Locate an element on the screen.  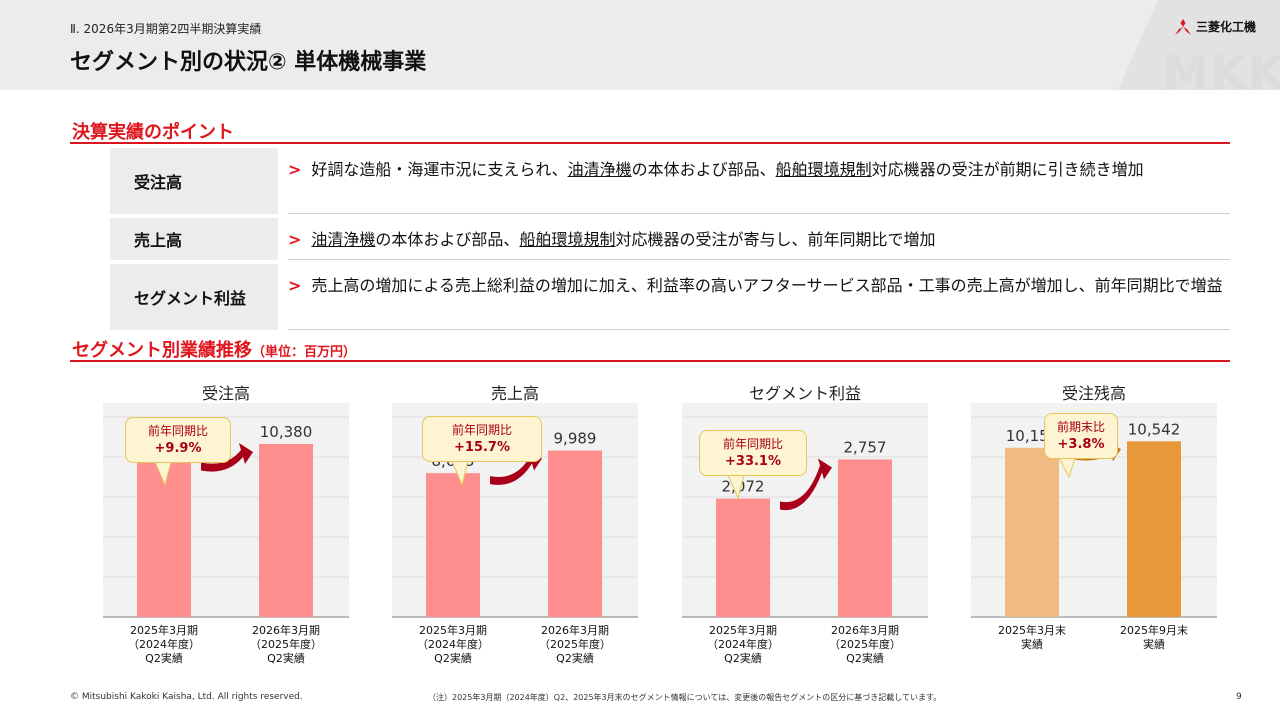
growth-callout: 前期末比 +3.8% is located at coordinates (1081, 436).